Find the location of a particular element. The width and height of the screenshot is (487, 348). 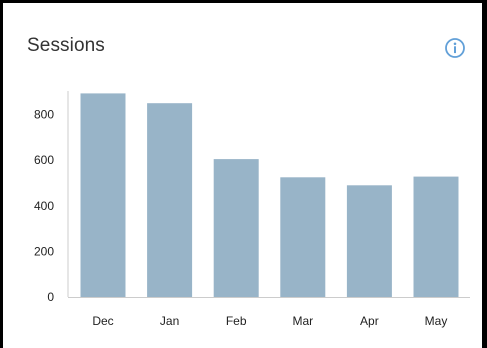

x-tick-label: Apr is located at coordinates (369, 321).